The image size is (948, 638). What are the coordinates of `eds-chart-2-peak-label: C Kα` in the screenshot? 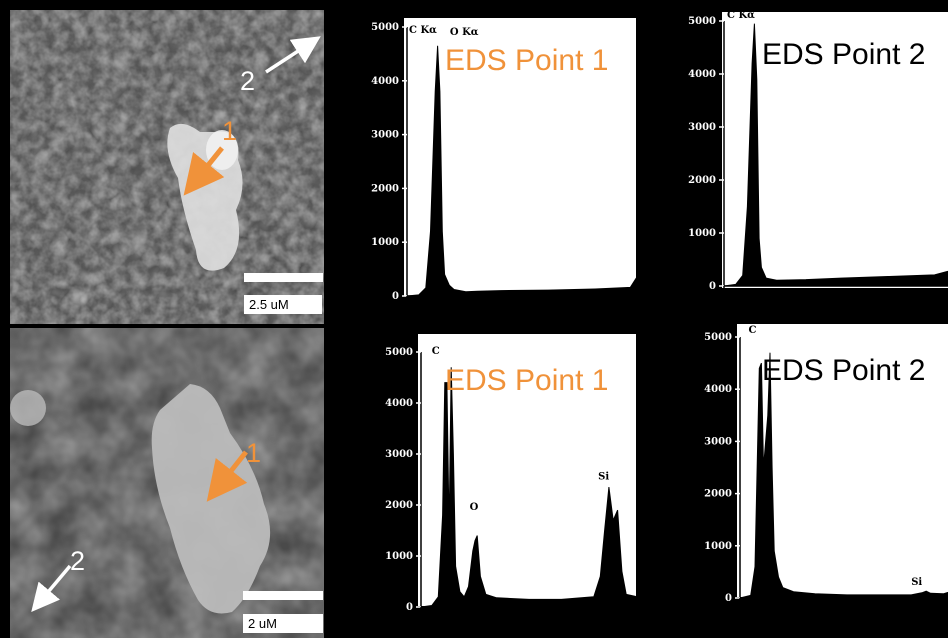 It's located at (741, 15).